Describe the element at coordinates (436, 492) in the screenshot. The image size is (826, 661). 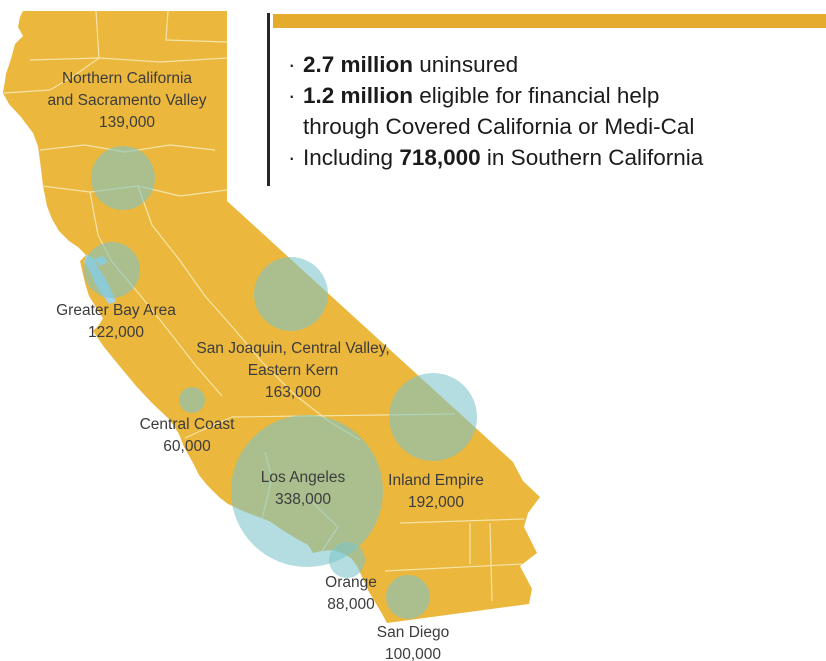
I see `region-label-inland-empire: Inland Empire 192,000` at that location.